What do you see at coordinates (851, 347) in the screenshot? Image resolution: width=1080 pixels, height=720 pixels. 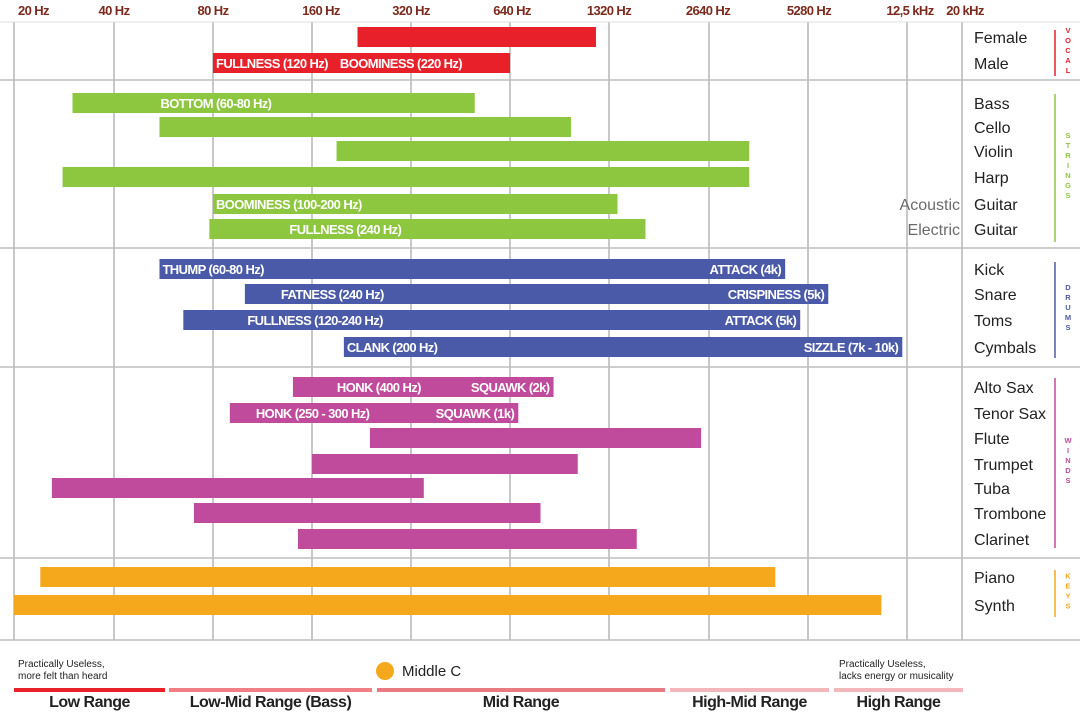 I see `bar-annotation: SIZZLE (7k - 10k)` at bounding box center [851, 347].